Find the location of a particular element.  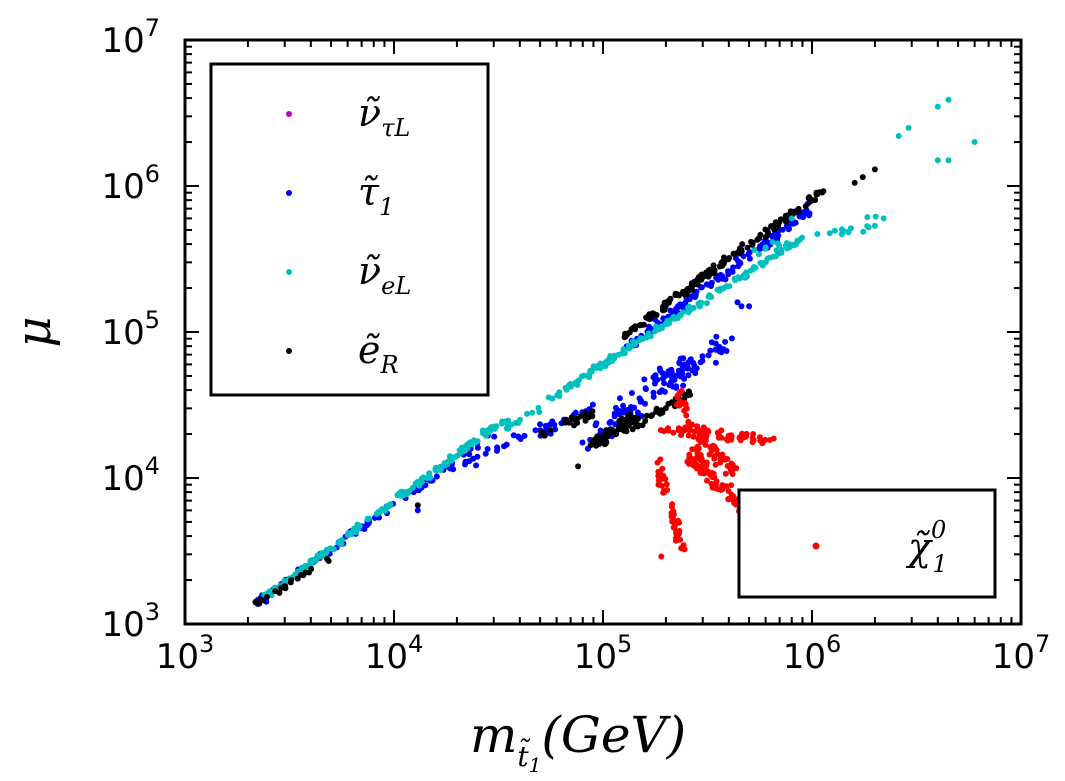

legend-main-box is located at coordinates (349, 229).